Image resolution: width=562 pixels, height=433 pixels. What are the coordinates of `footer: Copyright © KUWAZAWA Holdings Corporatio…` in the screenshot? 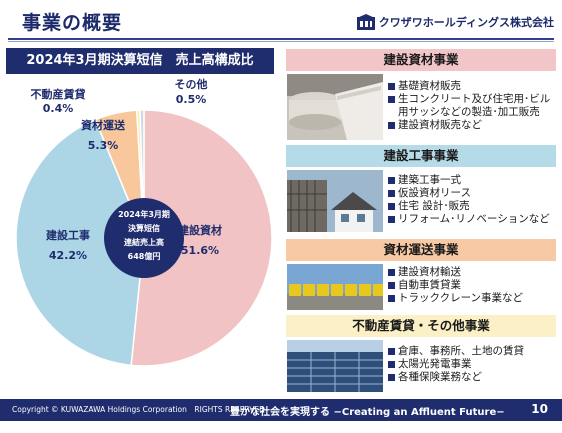 It's located at (281, 410).